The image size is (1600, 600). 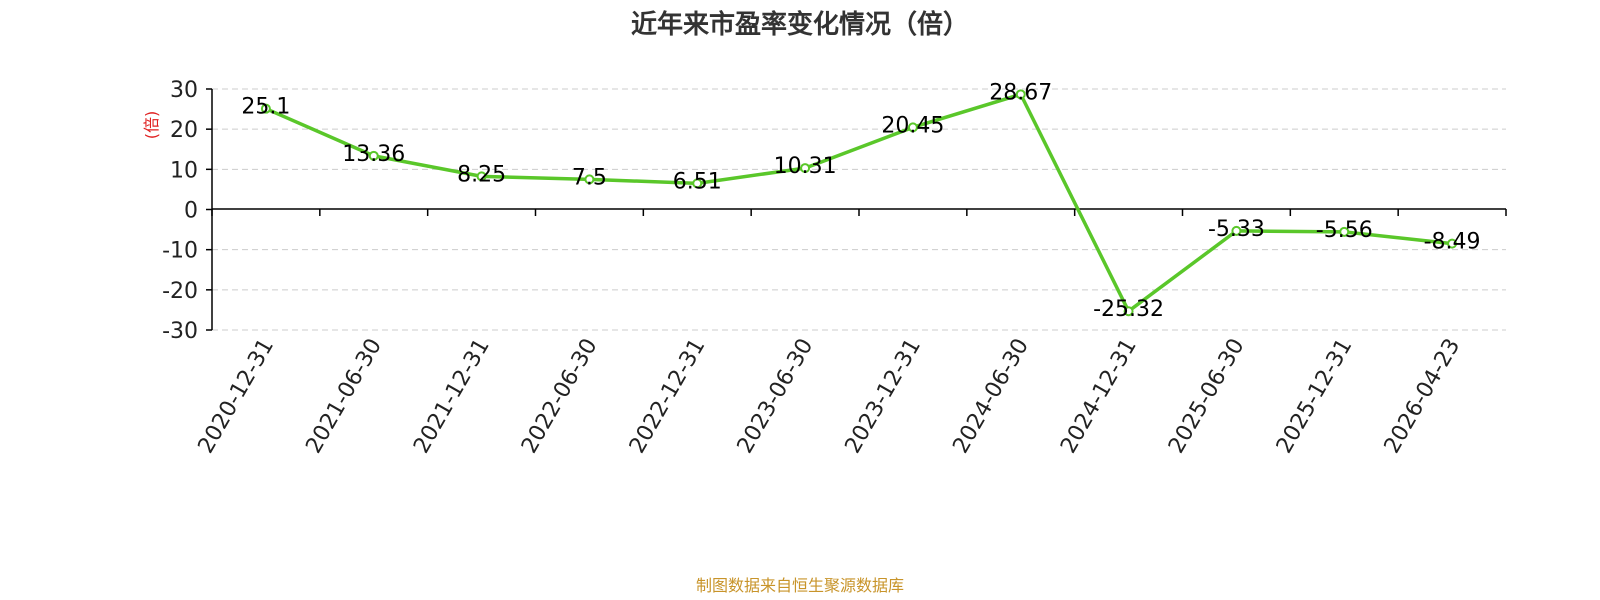 What do you see at coordinates (151, 125) in the screenshot?
I see `y-axis-label: (倍)` at bounding box center [151, 125].